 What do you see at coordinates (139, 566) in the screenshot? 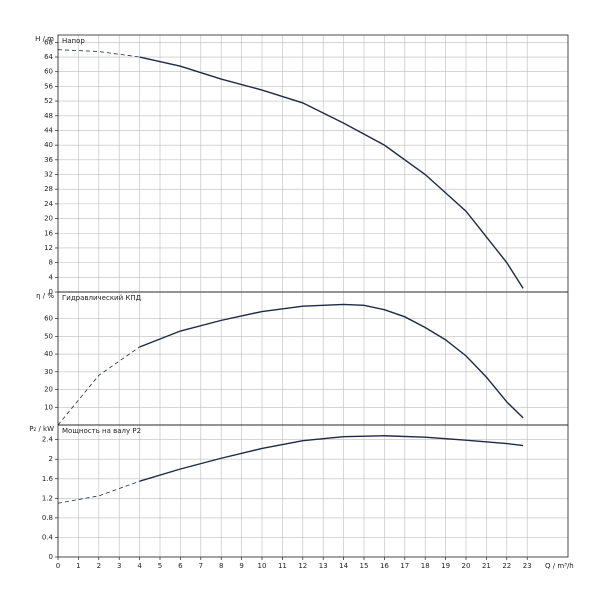
I see `x-tick-label: 4` at bounding box center [139, 566].